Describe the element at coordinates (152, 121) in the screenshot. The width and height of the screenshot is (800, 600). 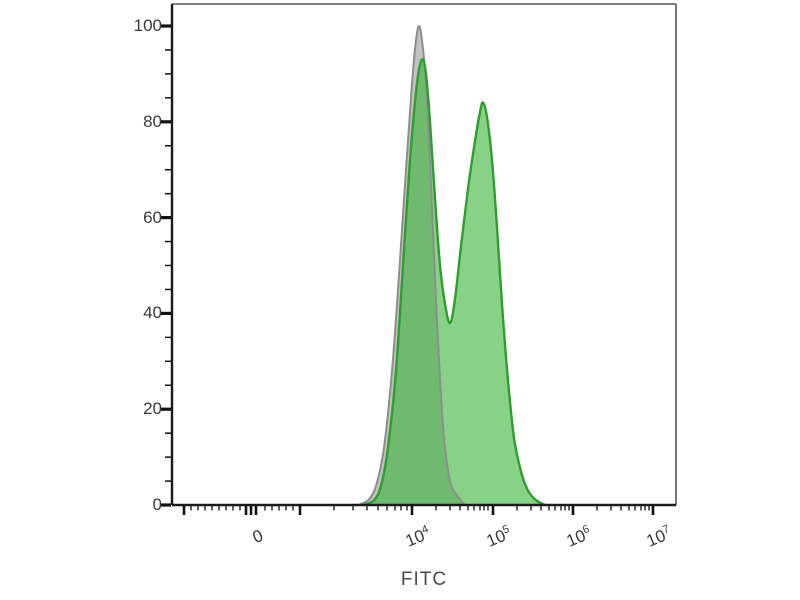
I see `y-tick-label-80: 80` at that location.